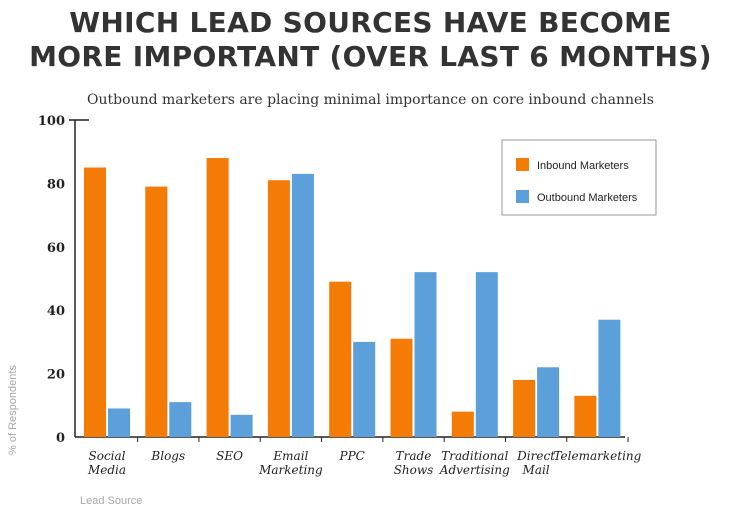 The height and width of the screenshot is (509, 741). What do you see at coordinates (414, 456) in the screenshot?
I see `x-category-label: Trade` at bounding box center [414, 456].